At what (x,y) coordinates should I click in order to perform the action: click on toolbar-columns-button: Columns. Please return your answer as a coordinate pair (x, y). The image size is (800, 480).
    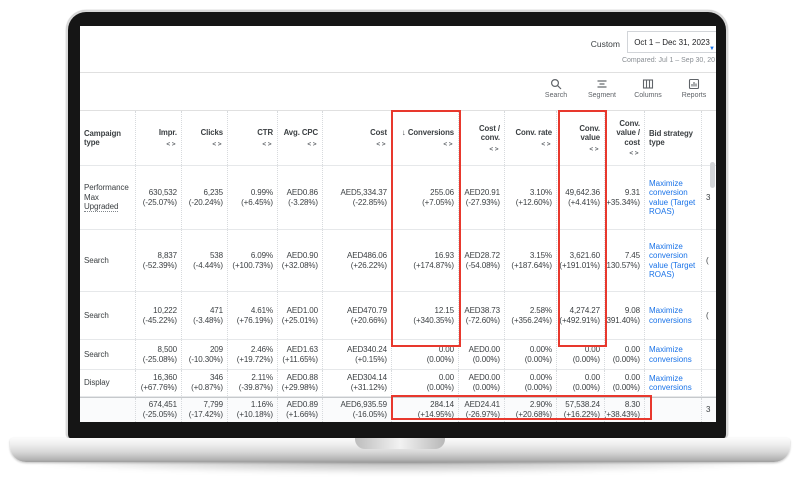
    Looking at the image, I should click on (648, 88).